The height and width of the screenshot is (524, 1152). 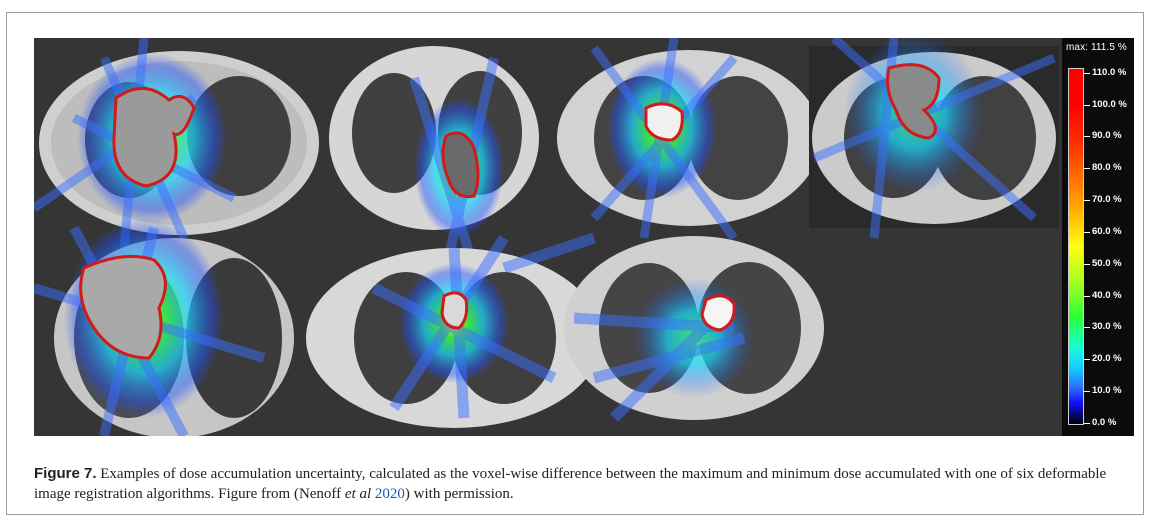 What do you see at coordinates (358, 494) in the screenshot?
I see `caption-etal: et al` at bounding box center [358, 494].